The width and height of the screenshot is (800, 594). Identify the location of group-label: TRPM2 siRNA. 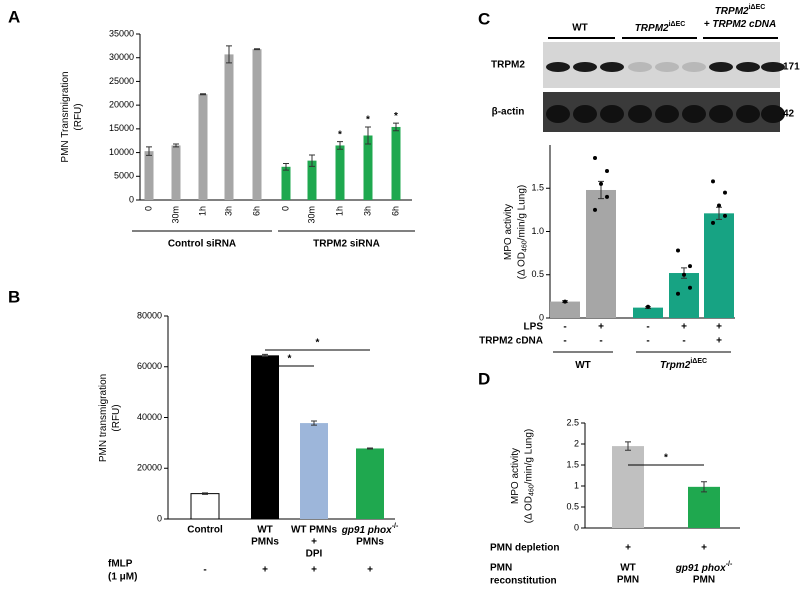
(346, 244).